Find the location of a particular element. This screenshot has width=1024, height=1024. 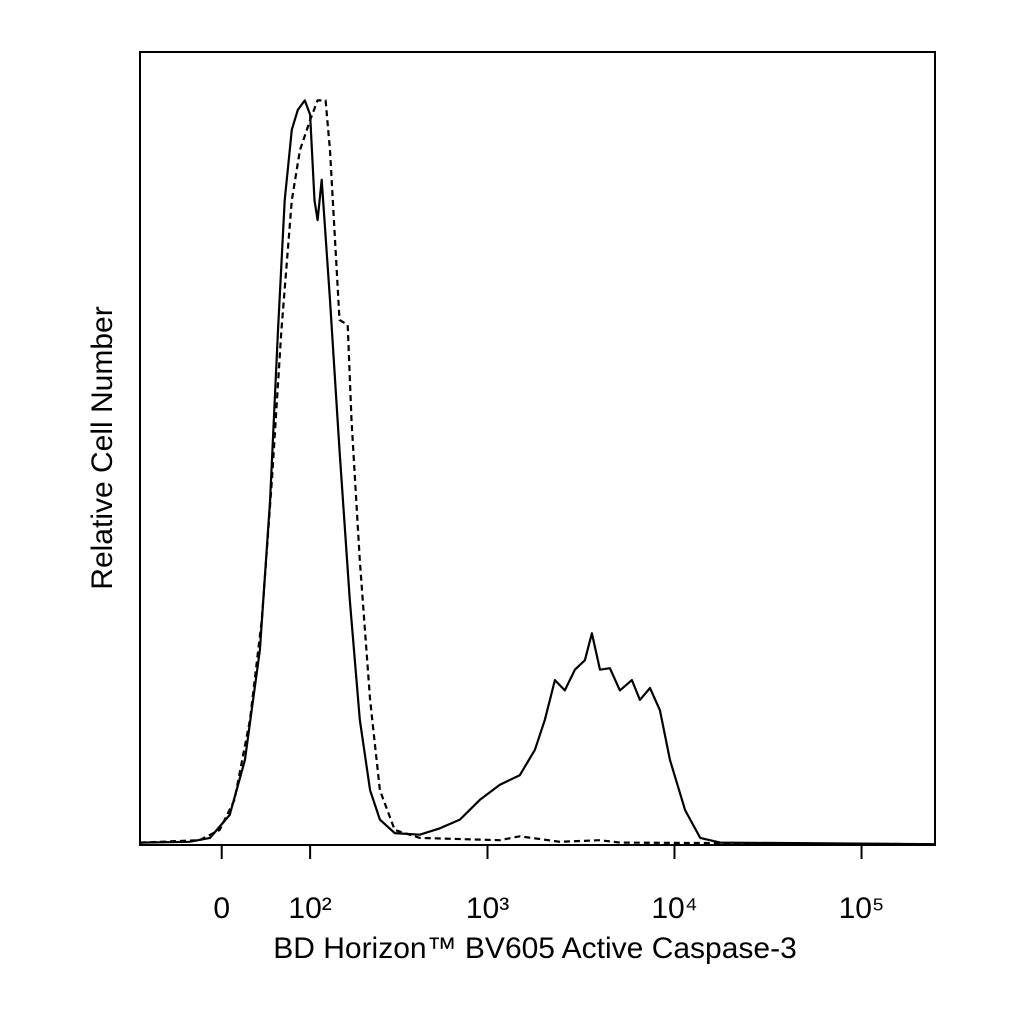

x-tick-label: 10³ is located at coordinates (487, 908).